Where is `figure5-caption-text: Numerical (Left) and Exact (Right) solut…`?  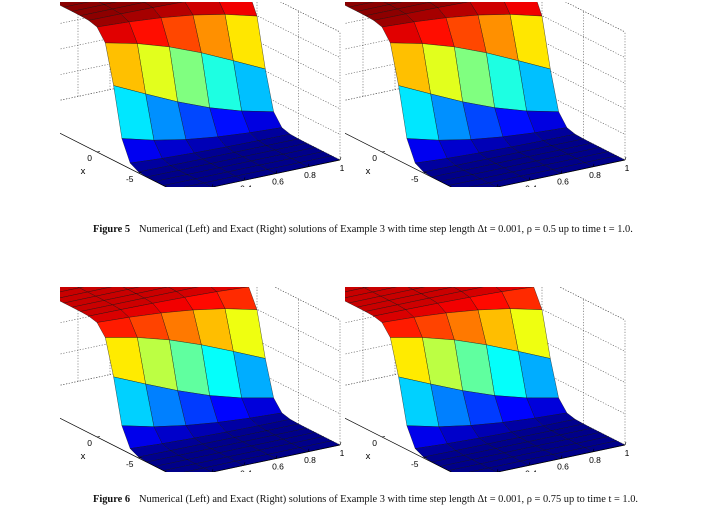
figure5-caption-text: Numerical (Left) and Exact (Right) solut… is located at coordinates (386, 229).